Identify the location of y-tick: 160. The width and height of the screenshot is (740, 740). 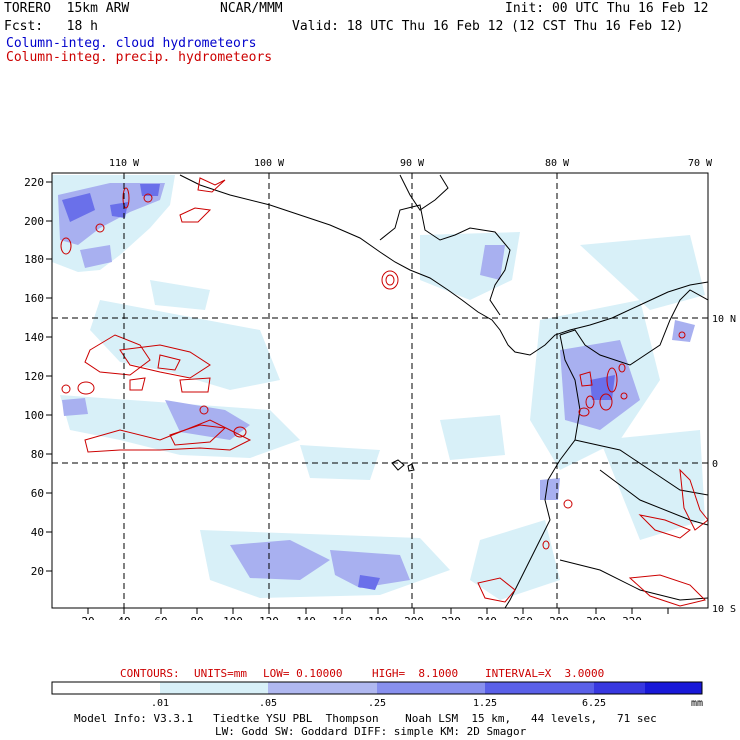
(34, 298).